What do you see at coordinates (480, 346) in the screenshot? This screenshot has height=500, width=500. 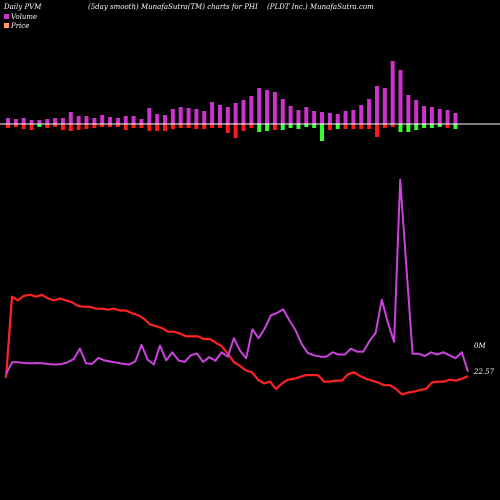 I see `volume-last-value: 0M` at bounding box center [480, 346].